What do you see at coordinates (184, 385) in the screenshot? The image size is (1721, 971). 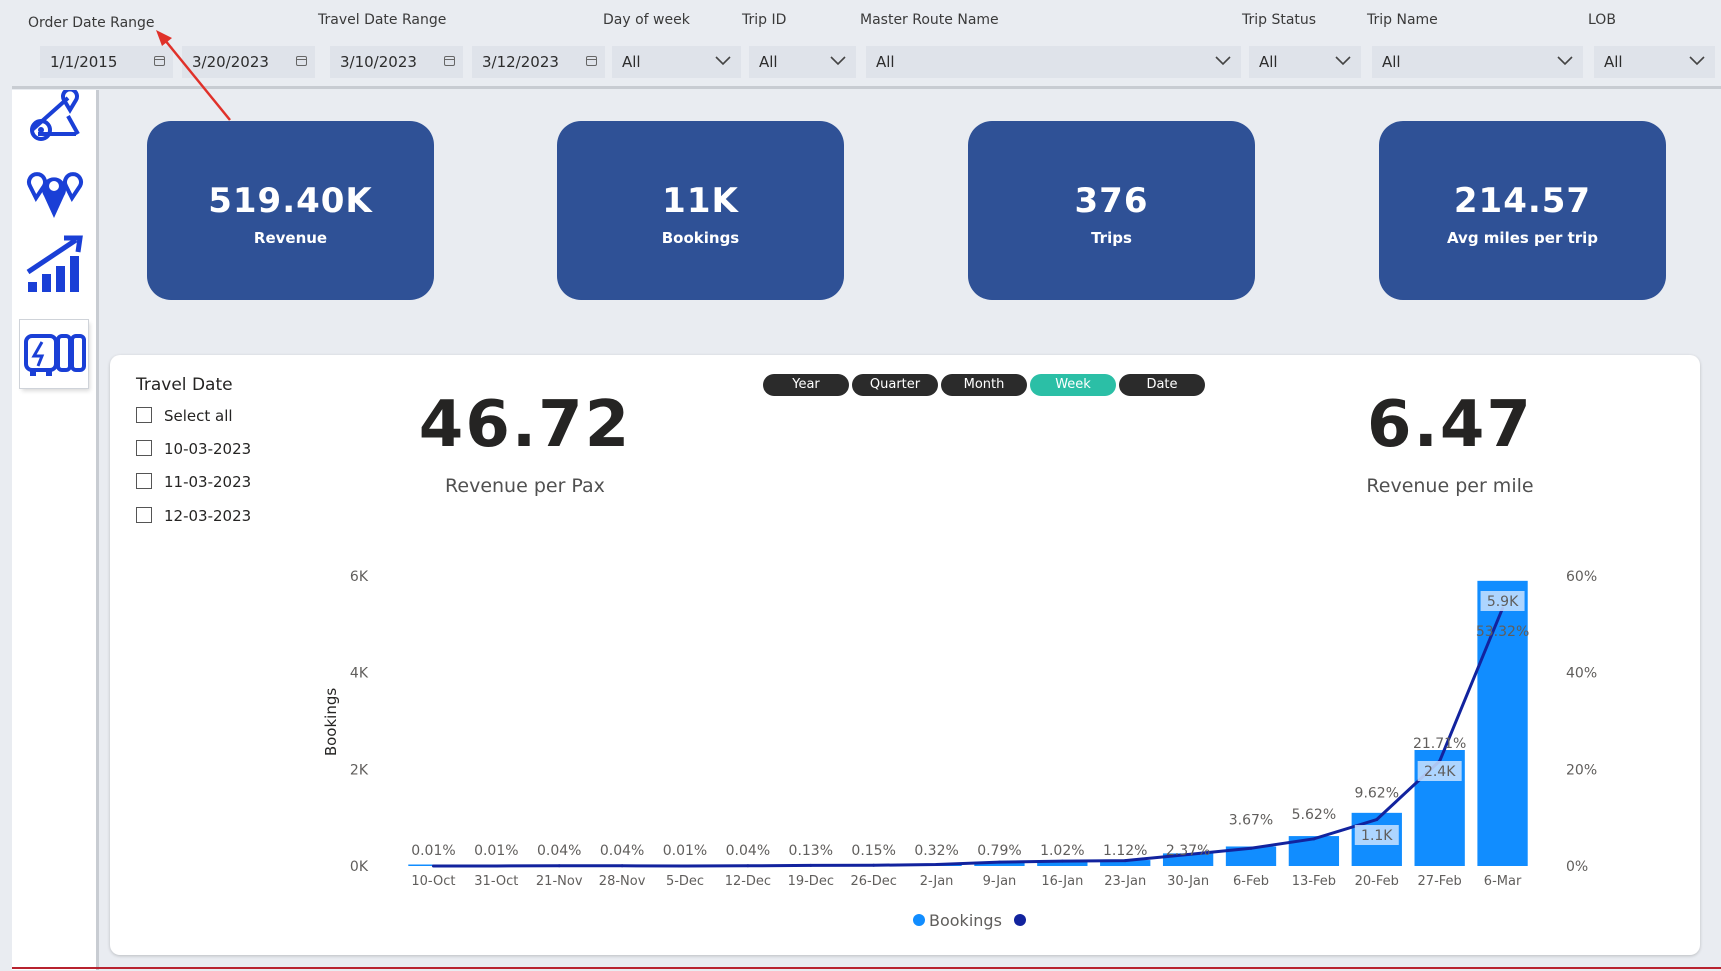 I see `travel-date-slicer-title: Travel Date` at bounding box center [184, 385].